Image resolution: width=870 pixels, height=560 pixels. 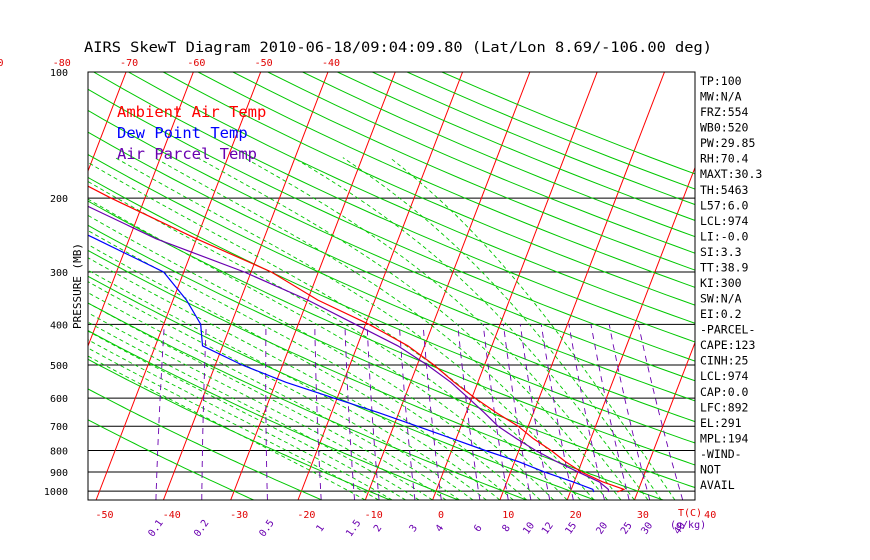 I want to click on mixing-ratio-tick-label: 25, so click(x=627, y=528).